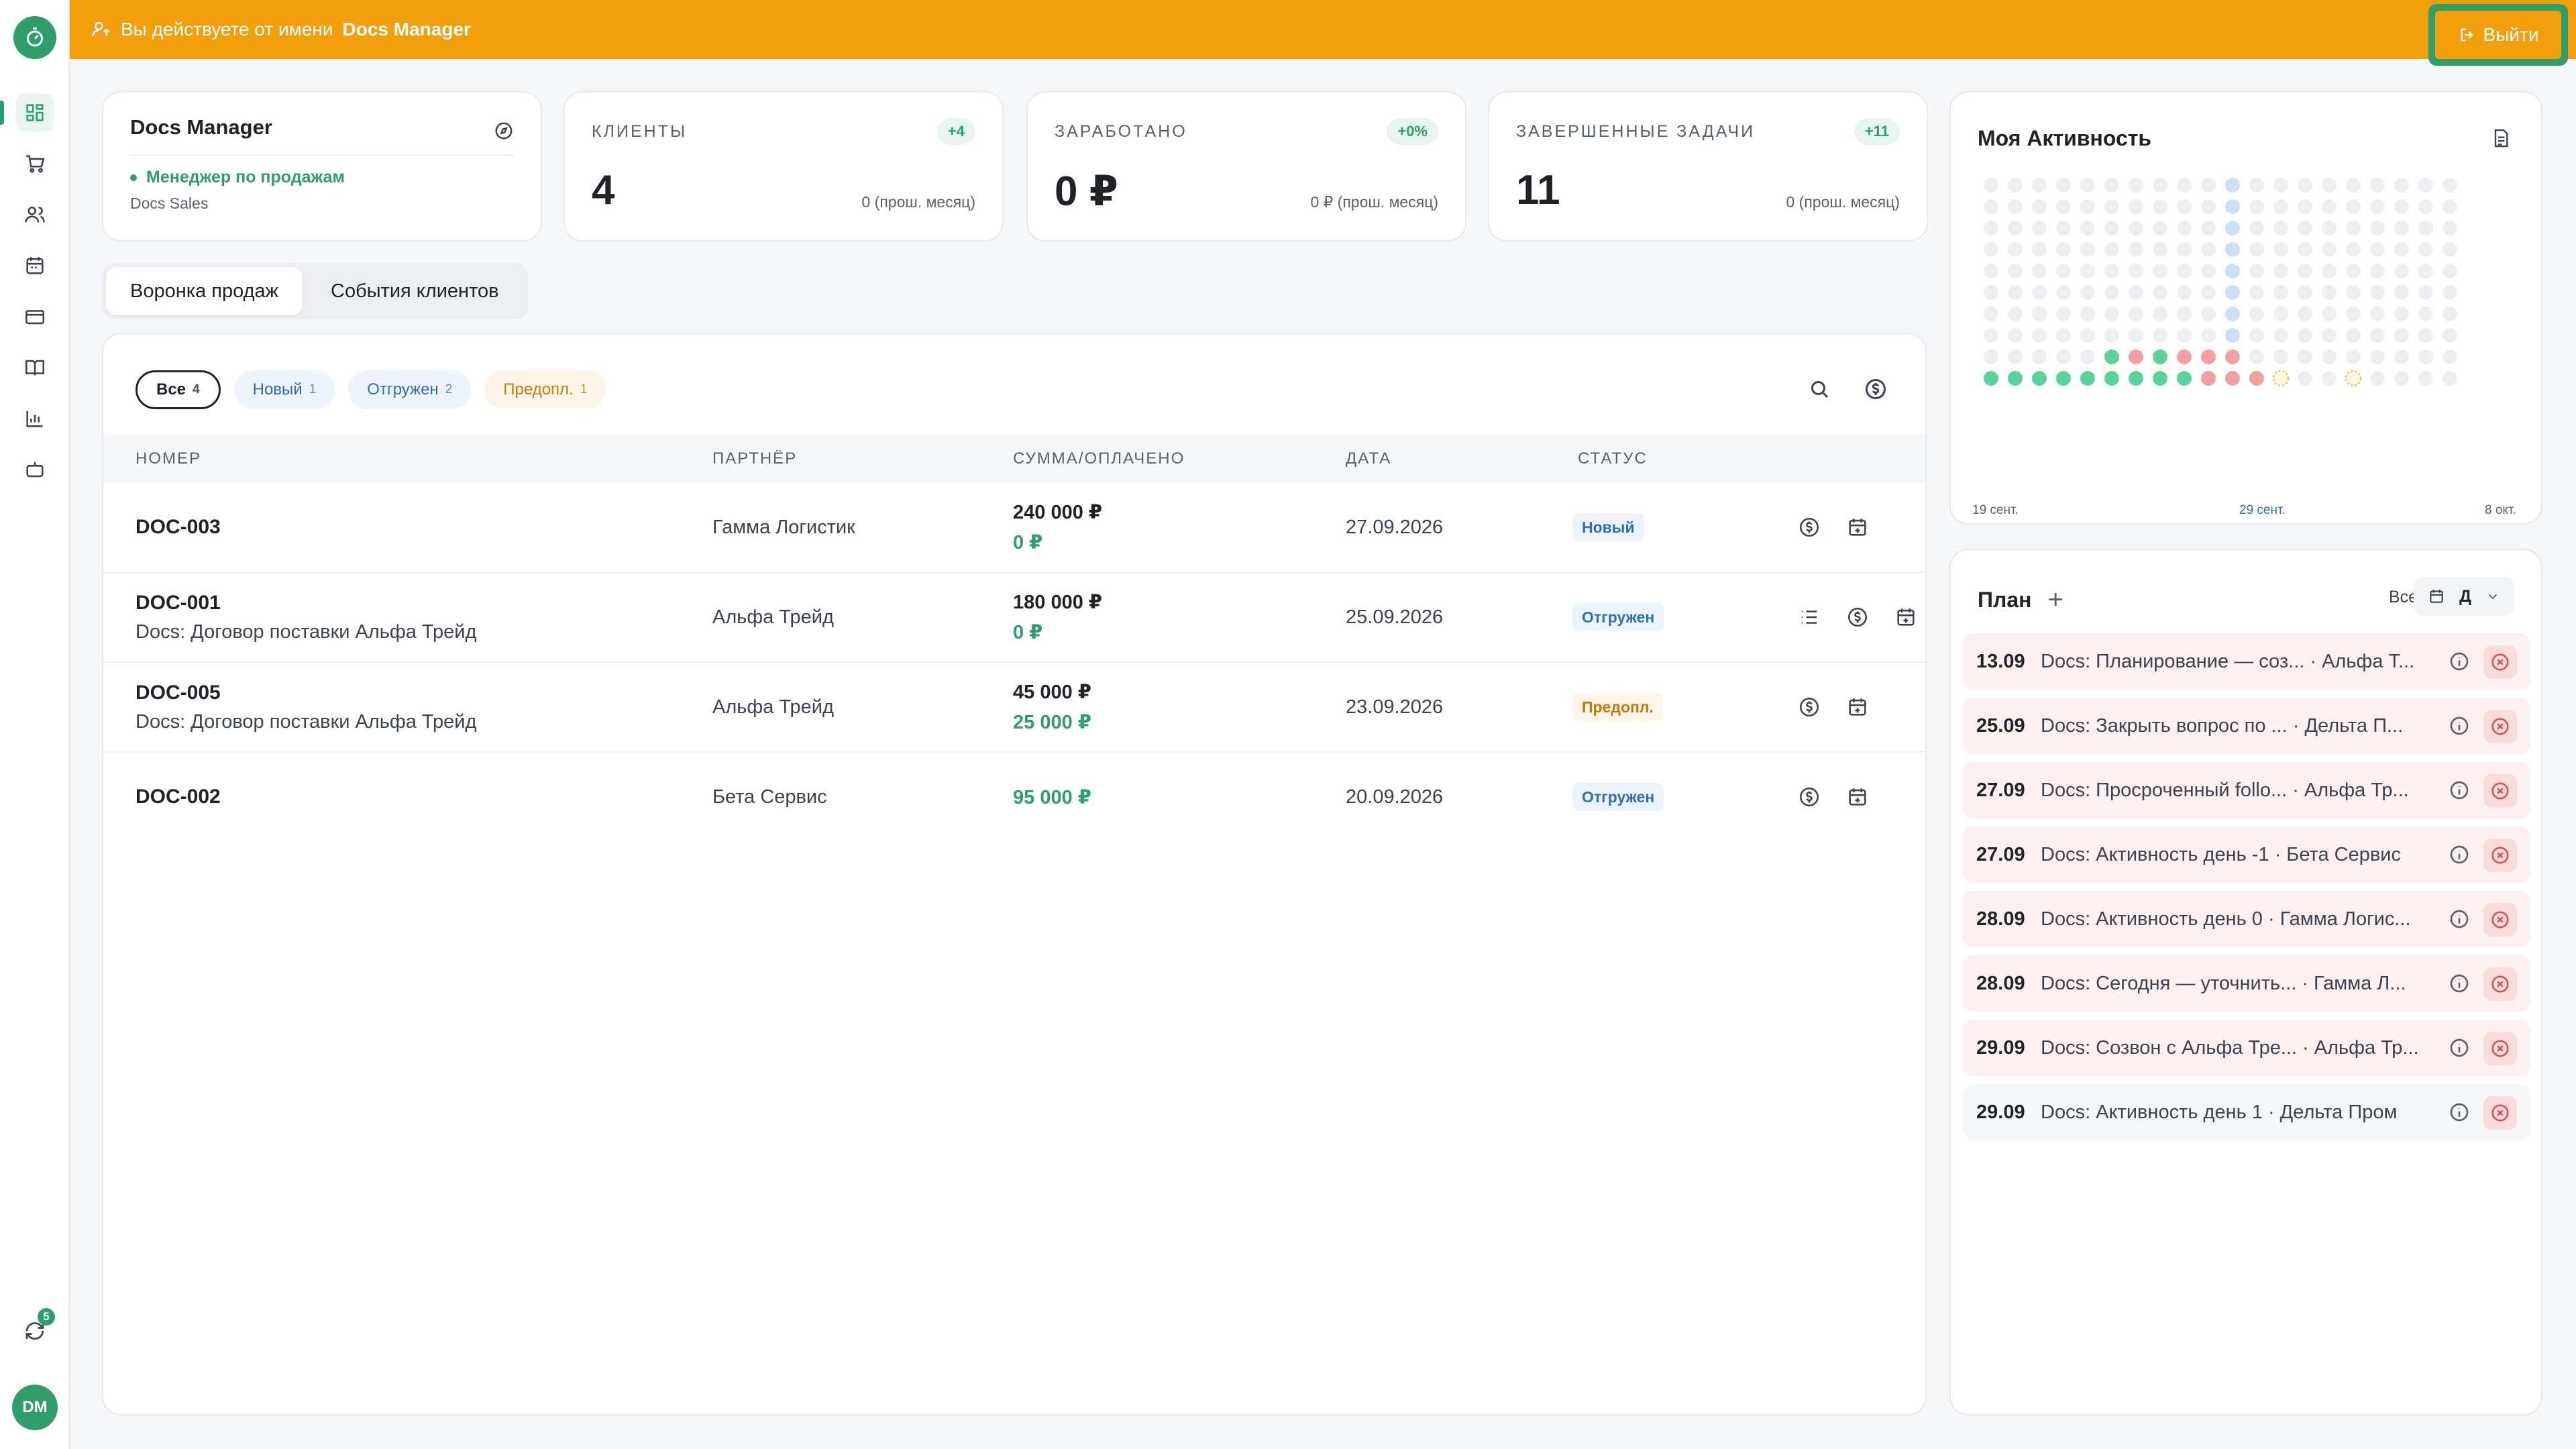  I want to click on col-date: ДАТА, so click(1369, 458).